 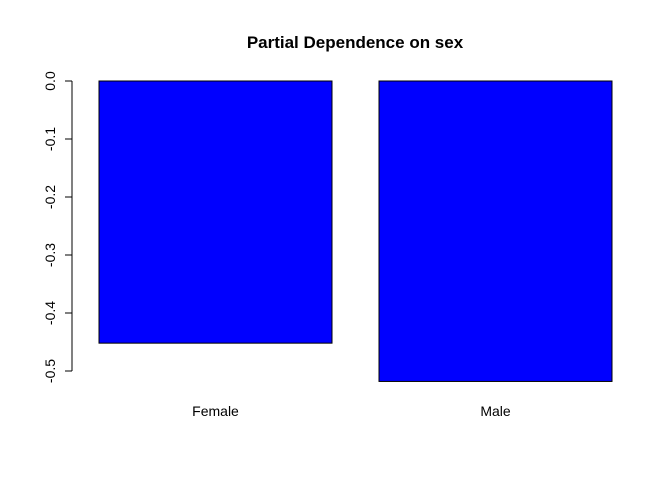 What do you see at coordinates (50, 255) in the screenshot?
I see `y-tick-label: -0.3` at bounding box center [50, 255].